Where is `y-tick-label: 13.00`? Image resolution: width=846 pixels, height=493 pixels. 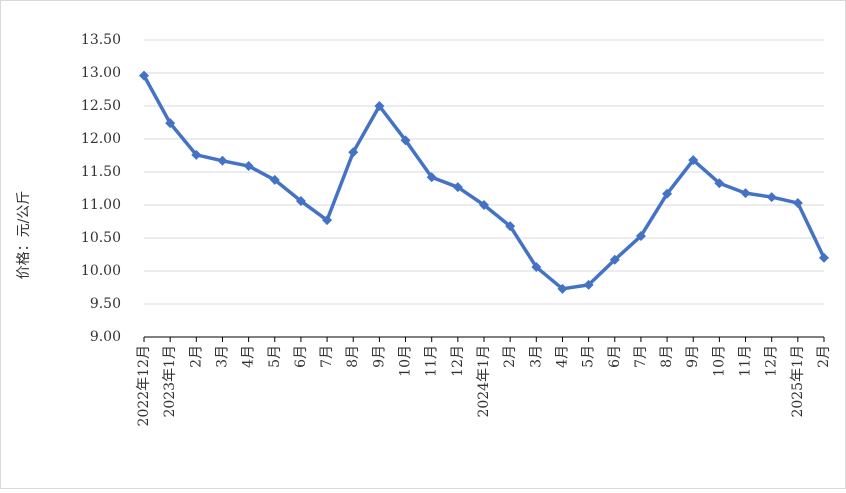 y-tick-label: 13.00 is located at coordinates (101, 73).